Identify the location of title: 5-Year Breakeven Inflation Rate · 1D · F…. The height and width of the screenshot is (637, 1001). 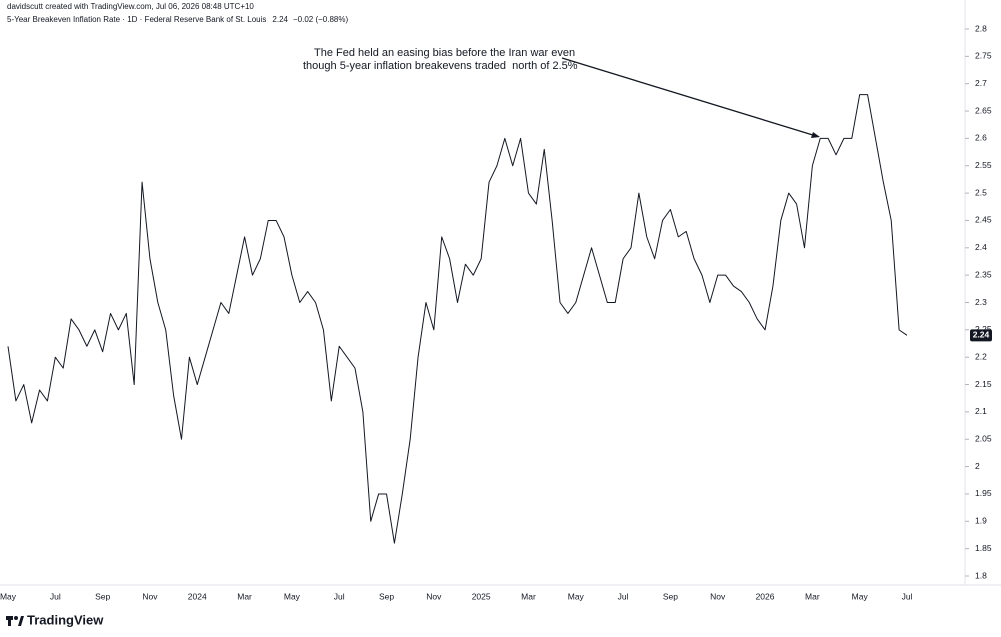
(136, 19).